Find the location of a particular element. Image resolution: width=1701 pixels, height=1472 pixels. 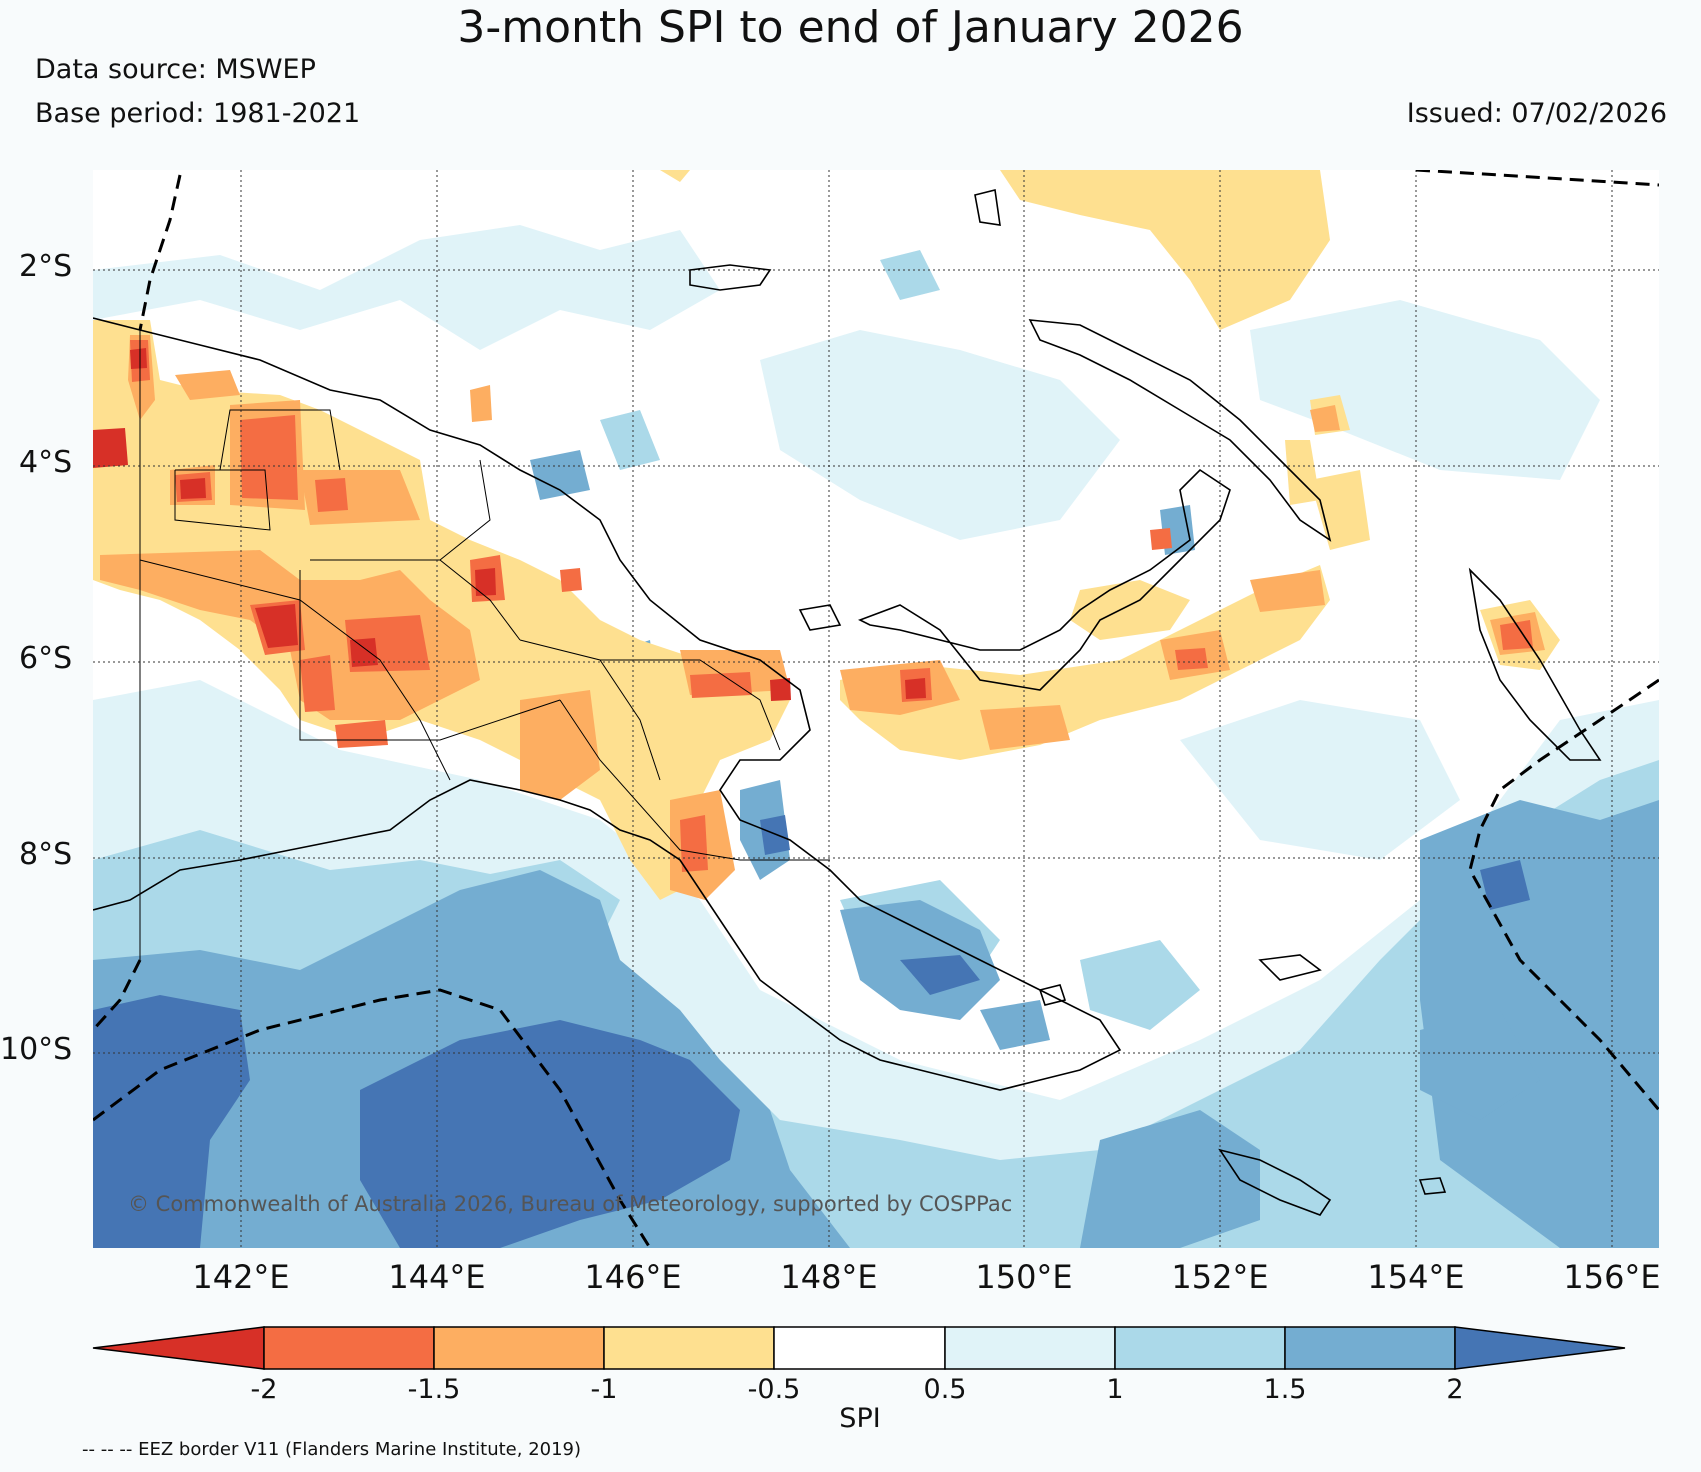

lon-label-152e: 152°E is located at coordinates (1220, 1277).